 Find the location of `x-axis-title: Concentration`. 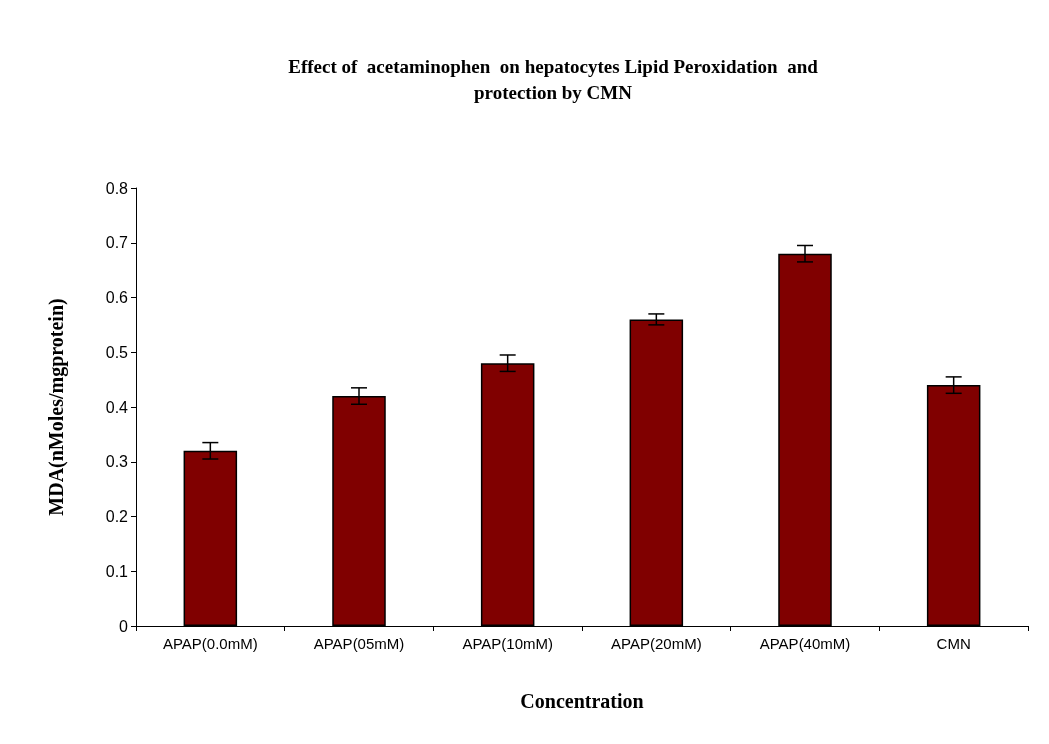

x-axis-title: Concentration is located at coordinates (582, 701).